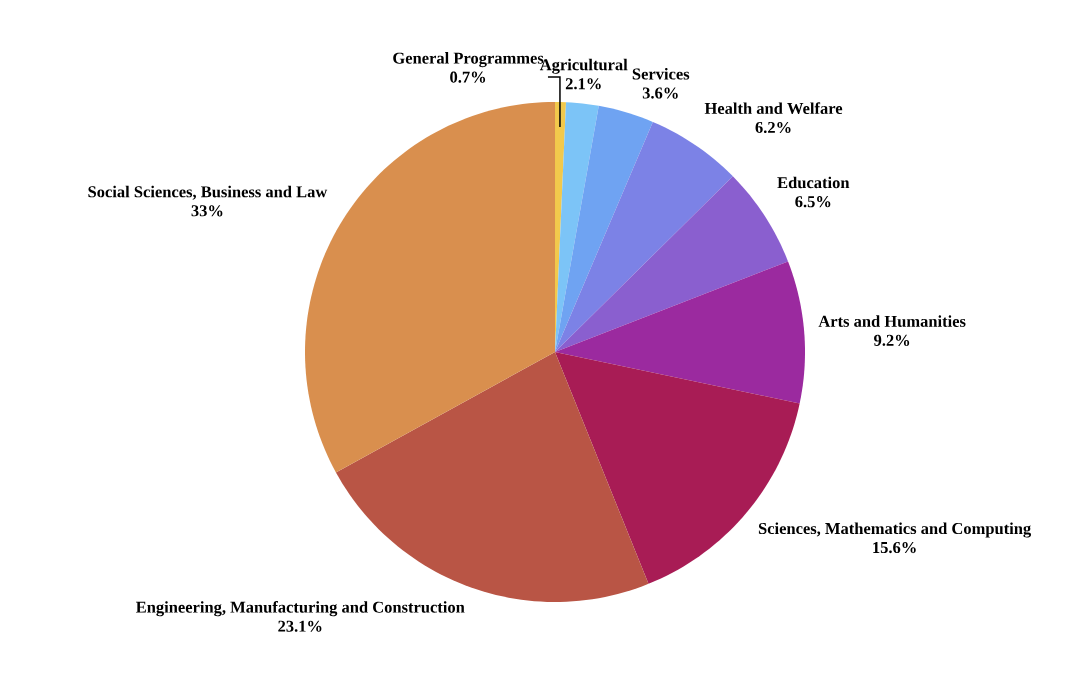  What do you see at coordinates (892, 340) in the screenshot?
I see `data-label: 9.2%` at bounding box center [892, 340].